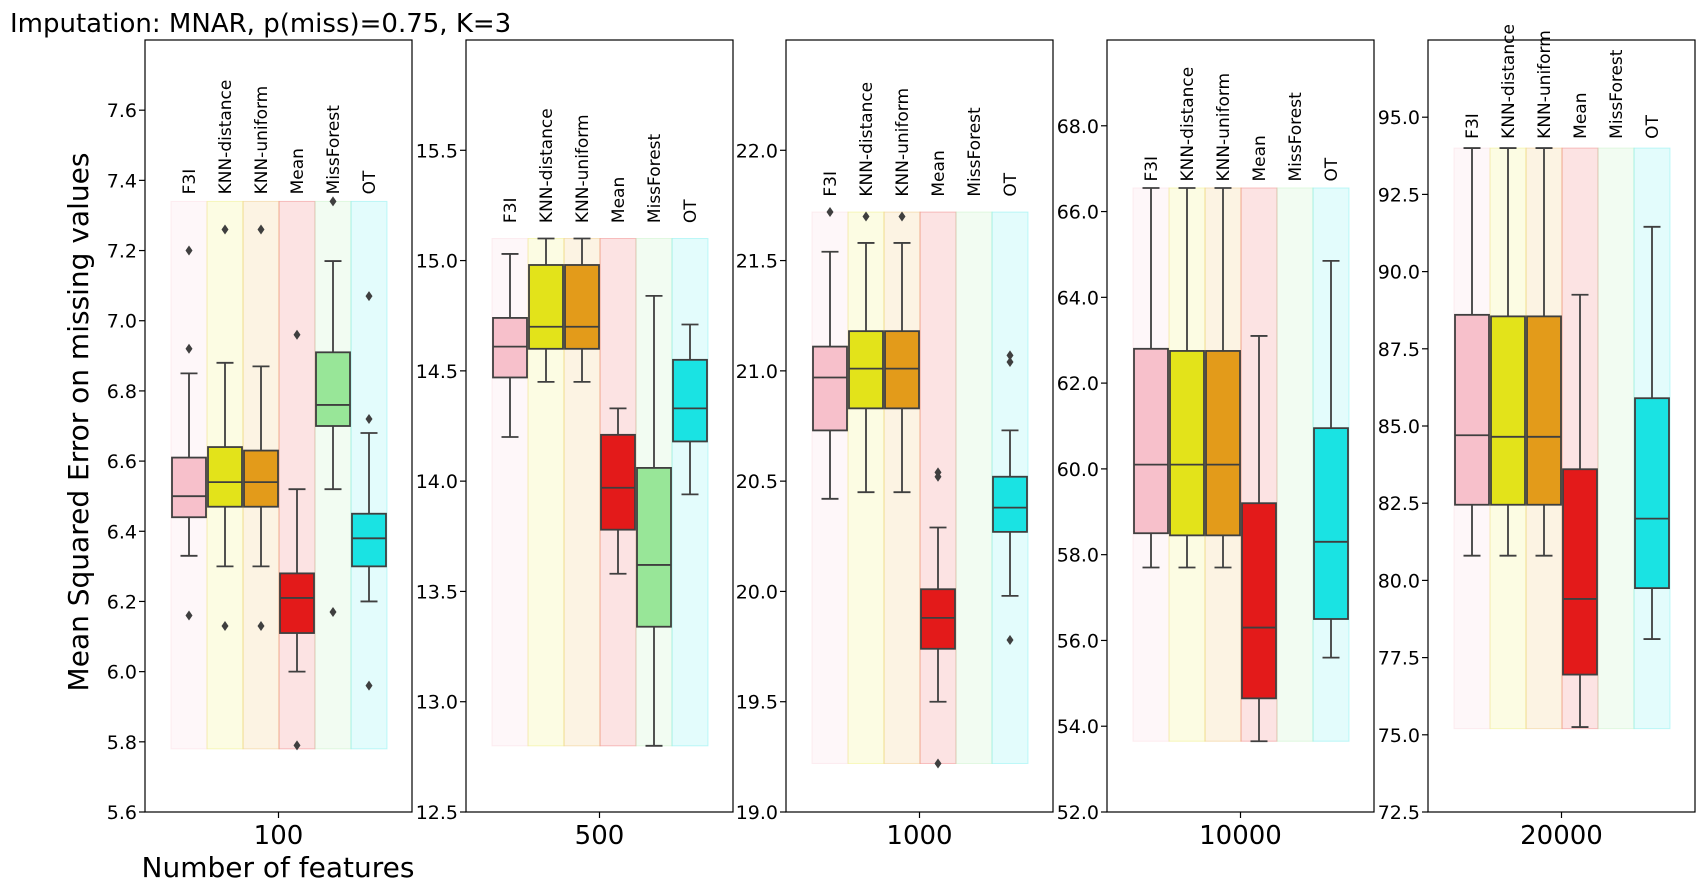 This screenshot has width=1704, height=891. Describe the element at coordinates (1399, 427) in the screenshot. I see `y-tick-label: 85.0` at that location.